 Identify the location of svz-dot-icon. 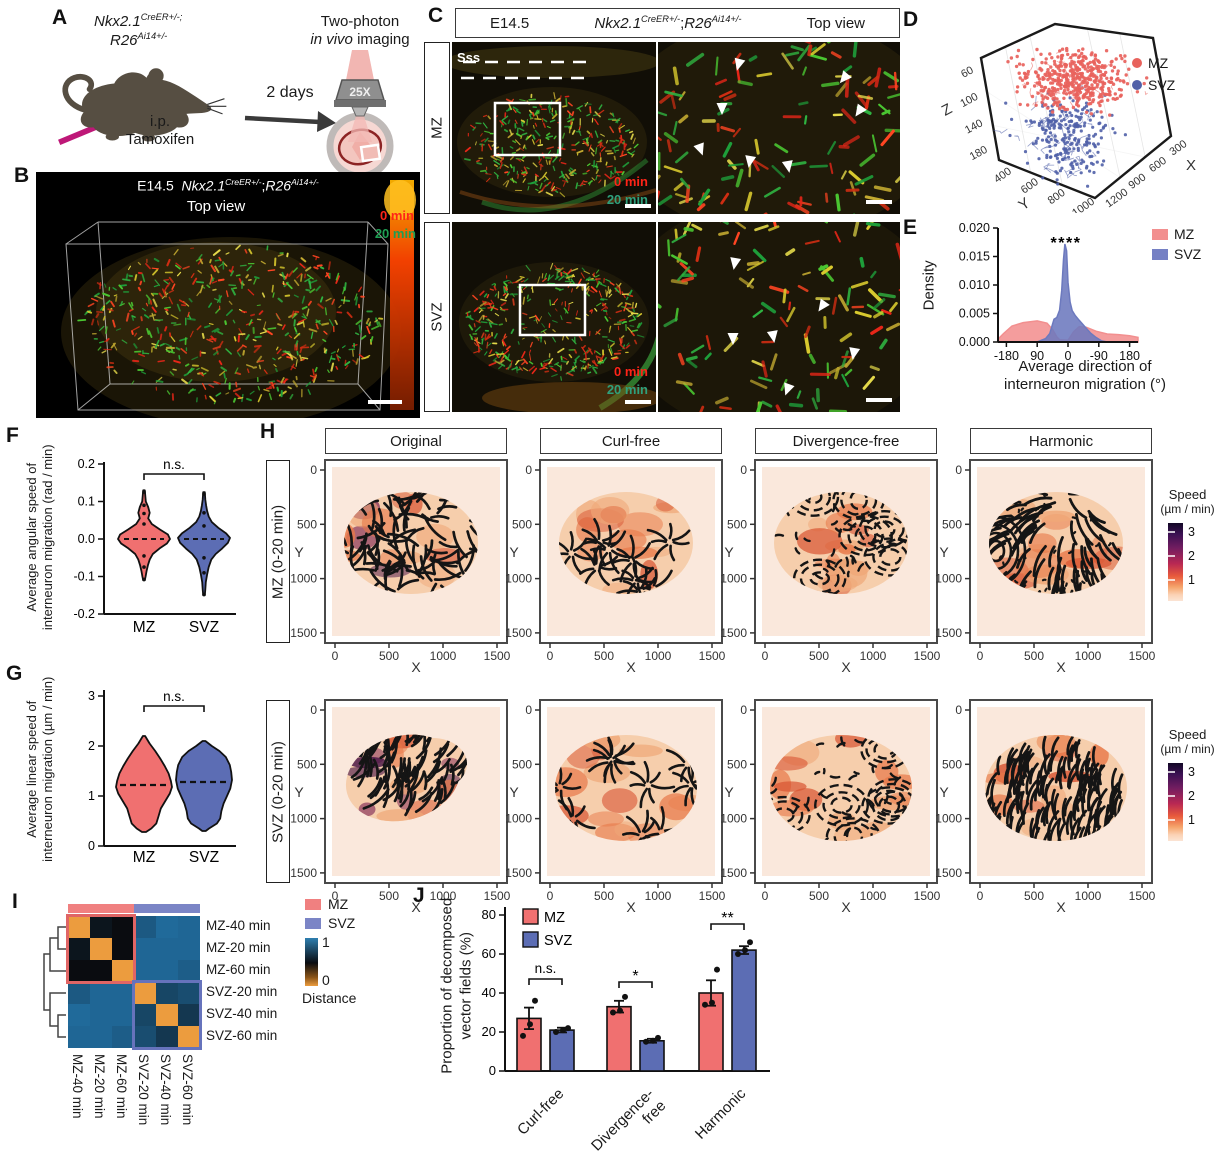
(1137, 85).